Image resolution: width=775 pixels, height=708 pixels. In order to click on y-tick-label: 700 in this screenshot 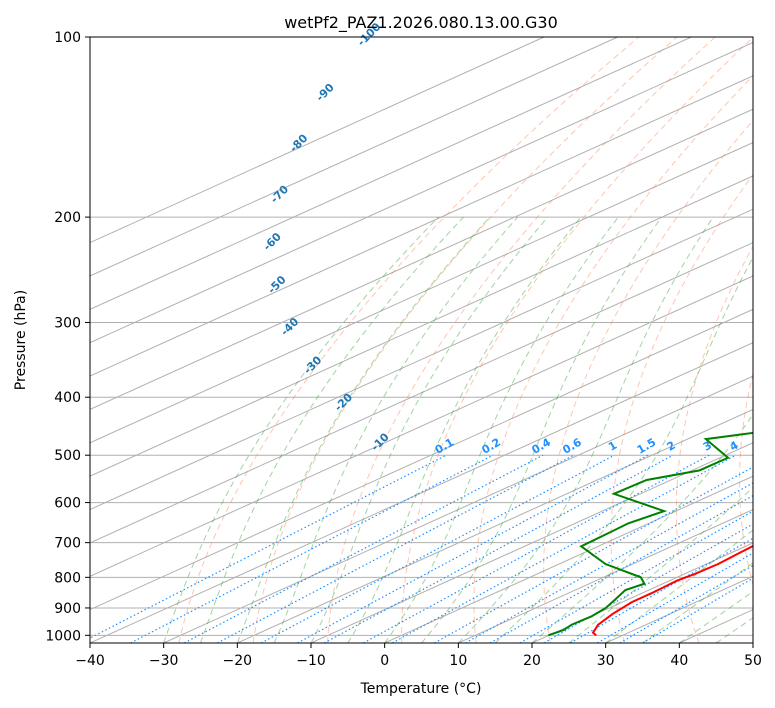, I will do `click(67, 544)`.